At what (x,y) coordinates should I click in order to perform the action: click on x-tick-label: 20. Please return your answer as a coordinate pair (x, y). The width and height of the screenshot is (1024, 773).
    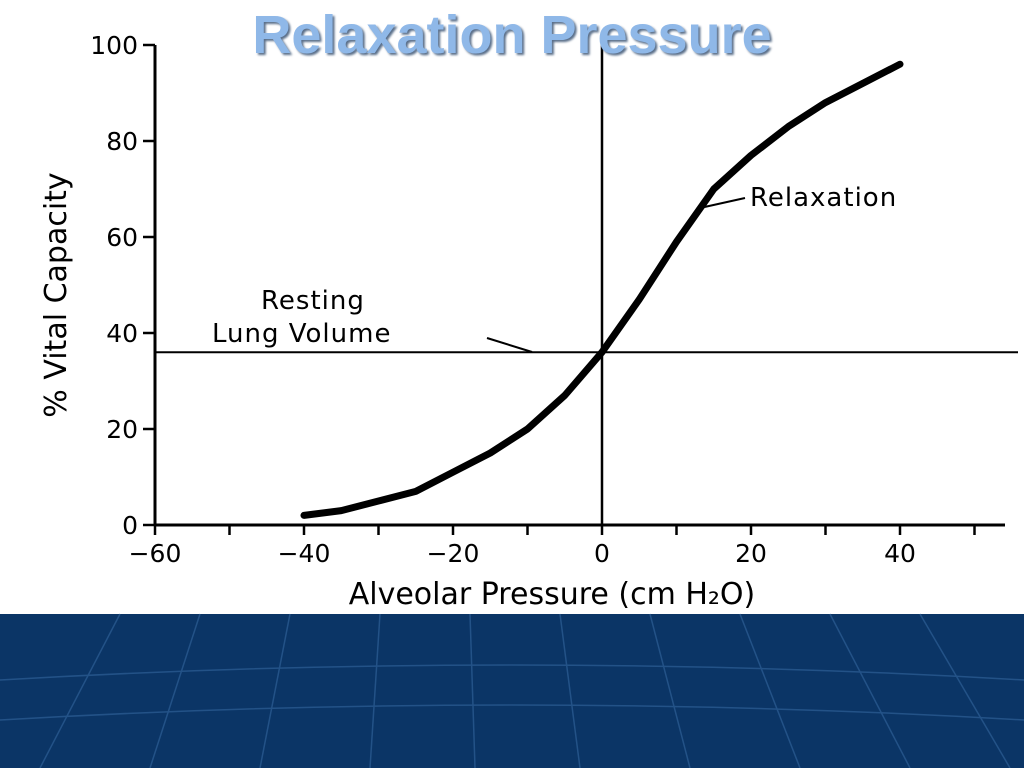
    Looking at the image, I should click on (751, 553).